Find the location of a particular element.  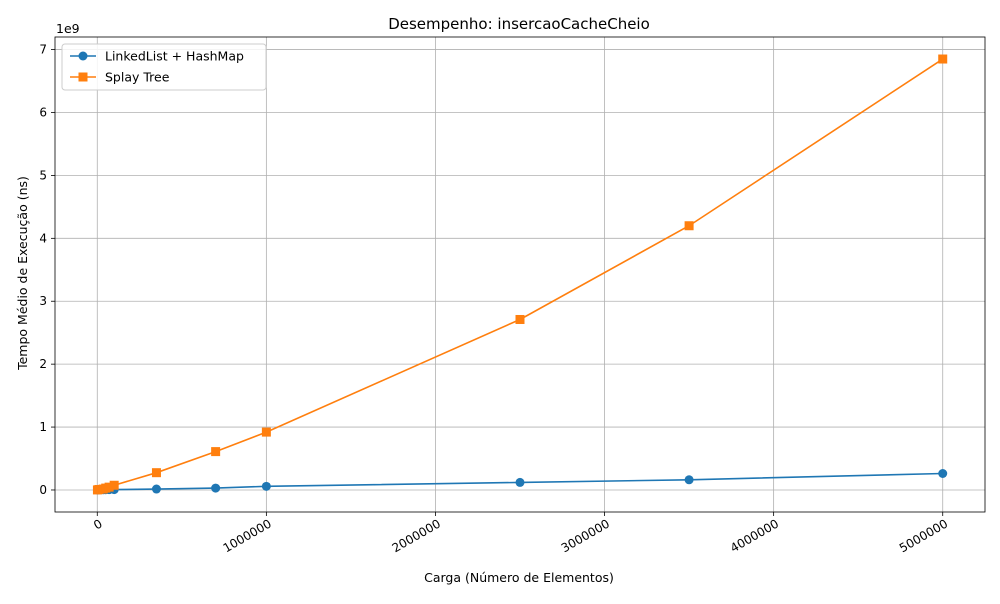

y-tick-label: 0 is located at coordinates (43, 490).